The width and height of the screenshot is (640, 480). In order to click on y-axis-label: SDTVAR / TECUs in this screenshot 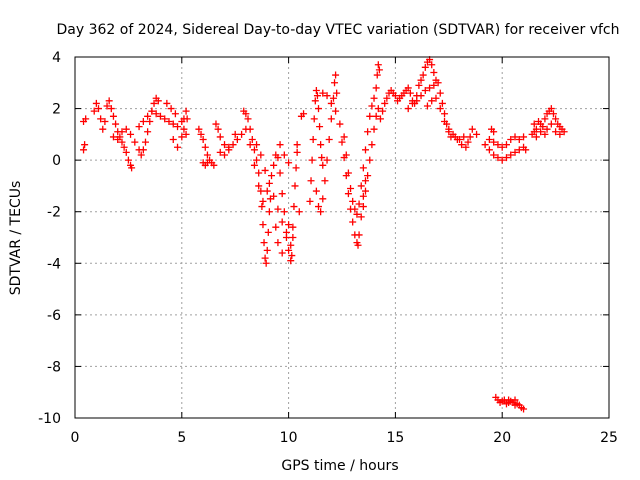, I will do `click(16, 238)`.